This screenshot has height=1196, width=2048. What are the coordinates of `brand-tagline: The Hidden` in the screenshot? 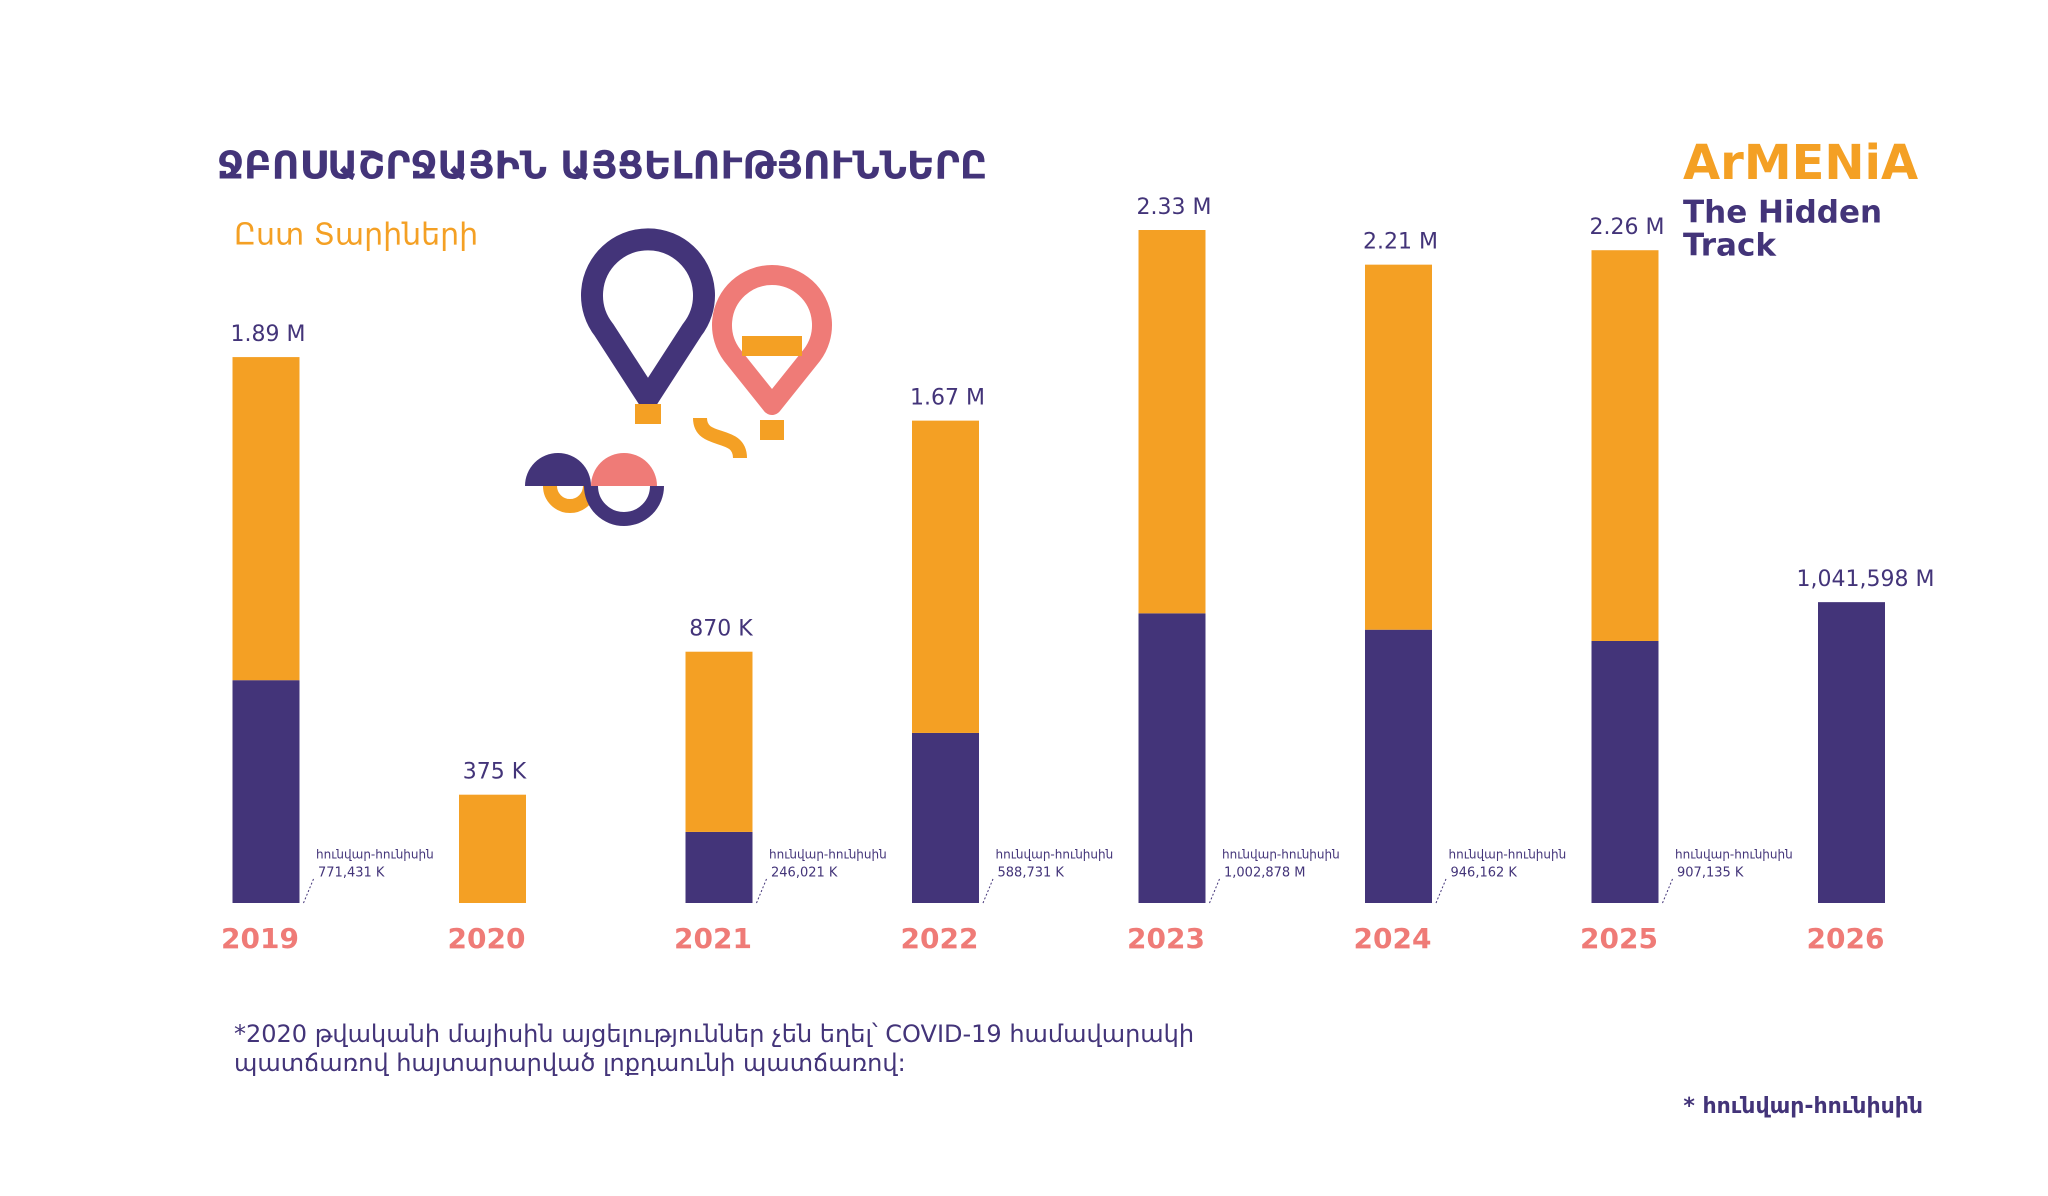 It's located at (1782, 213).